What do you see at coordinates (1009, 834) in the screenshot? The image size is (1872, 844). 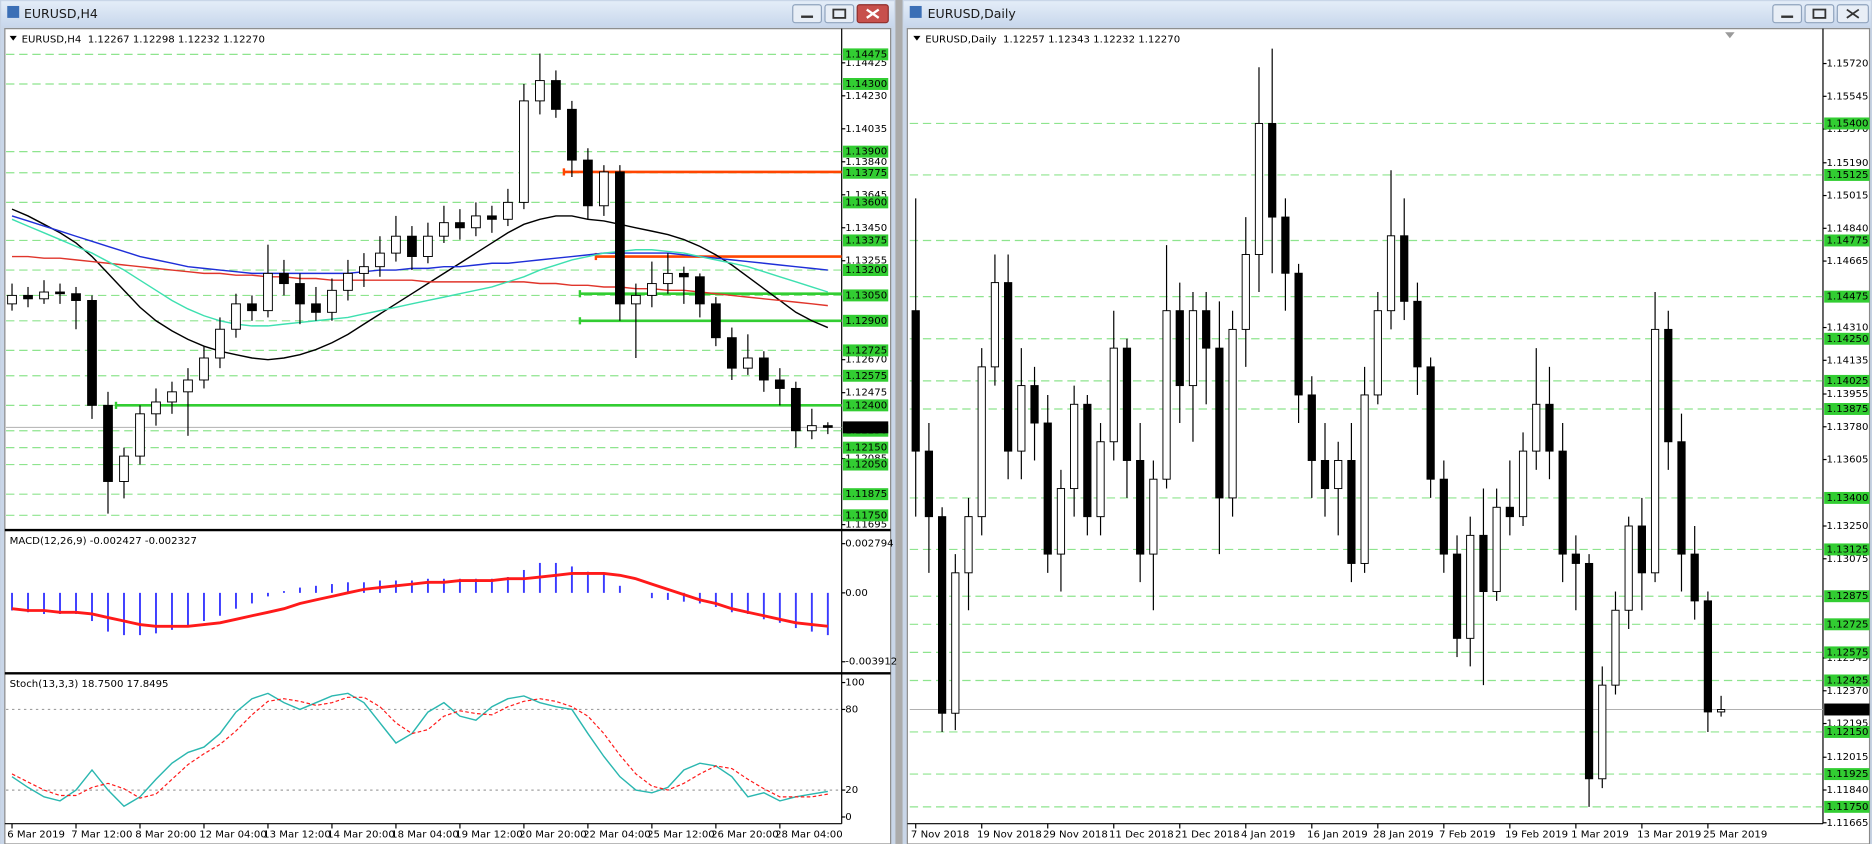 I see `x-tick-label: 19 Nov 2018` at bounding box center [1009, 834].